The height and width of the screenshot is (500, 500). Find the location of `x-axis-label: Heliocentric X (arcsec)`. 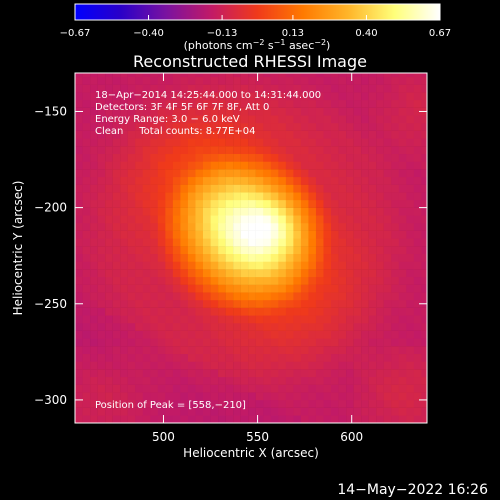

x-axis-label: Heliocentric X (arcsec) is located at coordinates (251, 453).